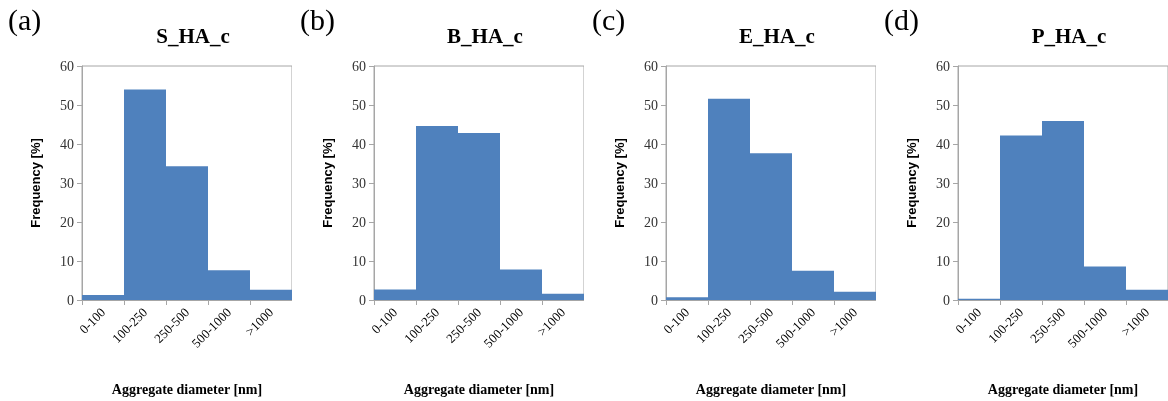 This screenshot has width=1168, height=401. Describe the element at coordinates (317, 19) in the screenshot. I see `text: (b)` at that location.